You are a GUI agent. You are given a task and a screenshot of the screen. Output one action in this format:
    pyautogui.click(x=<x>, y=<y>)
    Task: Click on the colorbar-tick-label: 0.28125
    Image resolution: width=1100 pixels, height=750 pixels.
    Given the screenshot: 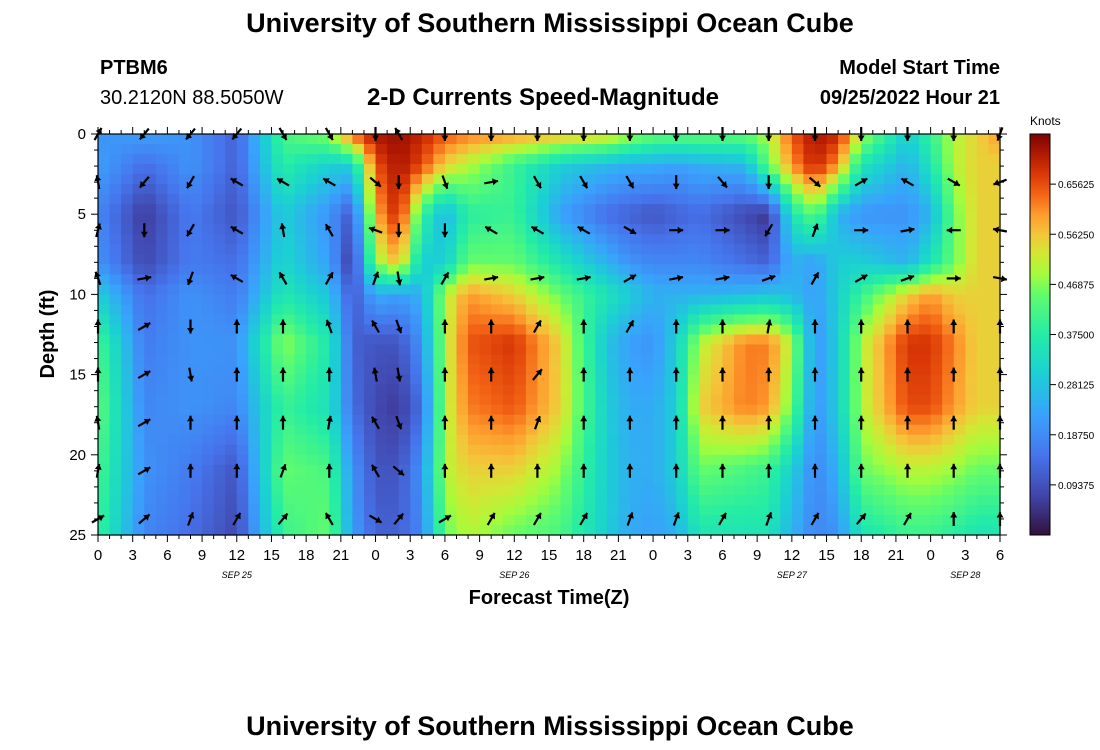 What is the action you would take?
    pyautogui.click(x=1076, y=386)
    